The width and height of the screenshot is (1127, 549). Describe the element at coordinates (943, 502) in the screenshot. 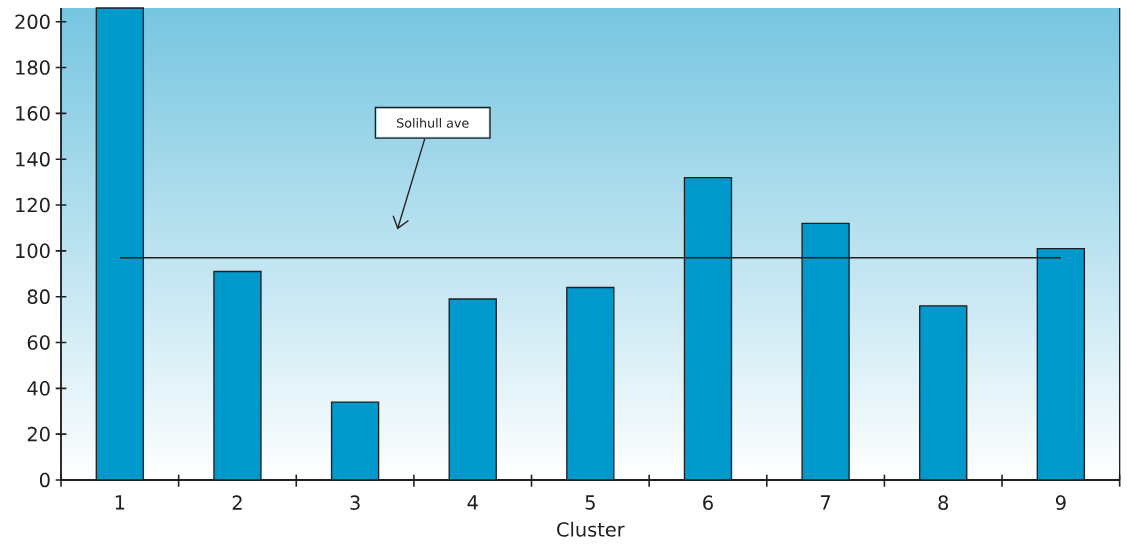

I see `x-tick-label: 8` at that location.